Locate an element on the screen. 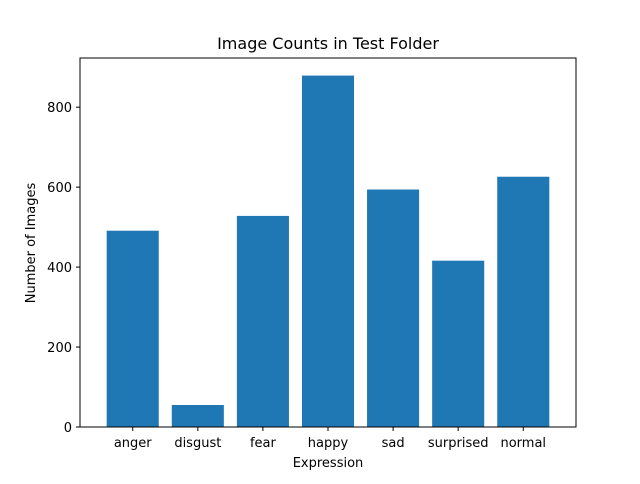 This screenshot has width=640, height=484. y-axis-label: Number of Images is located at coordinates (31, 243).